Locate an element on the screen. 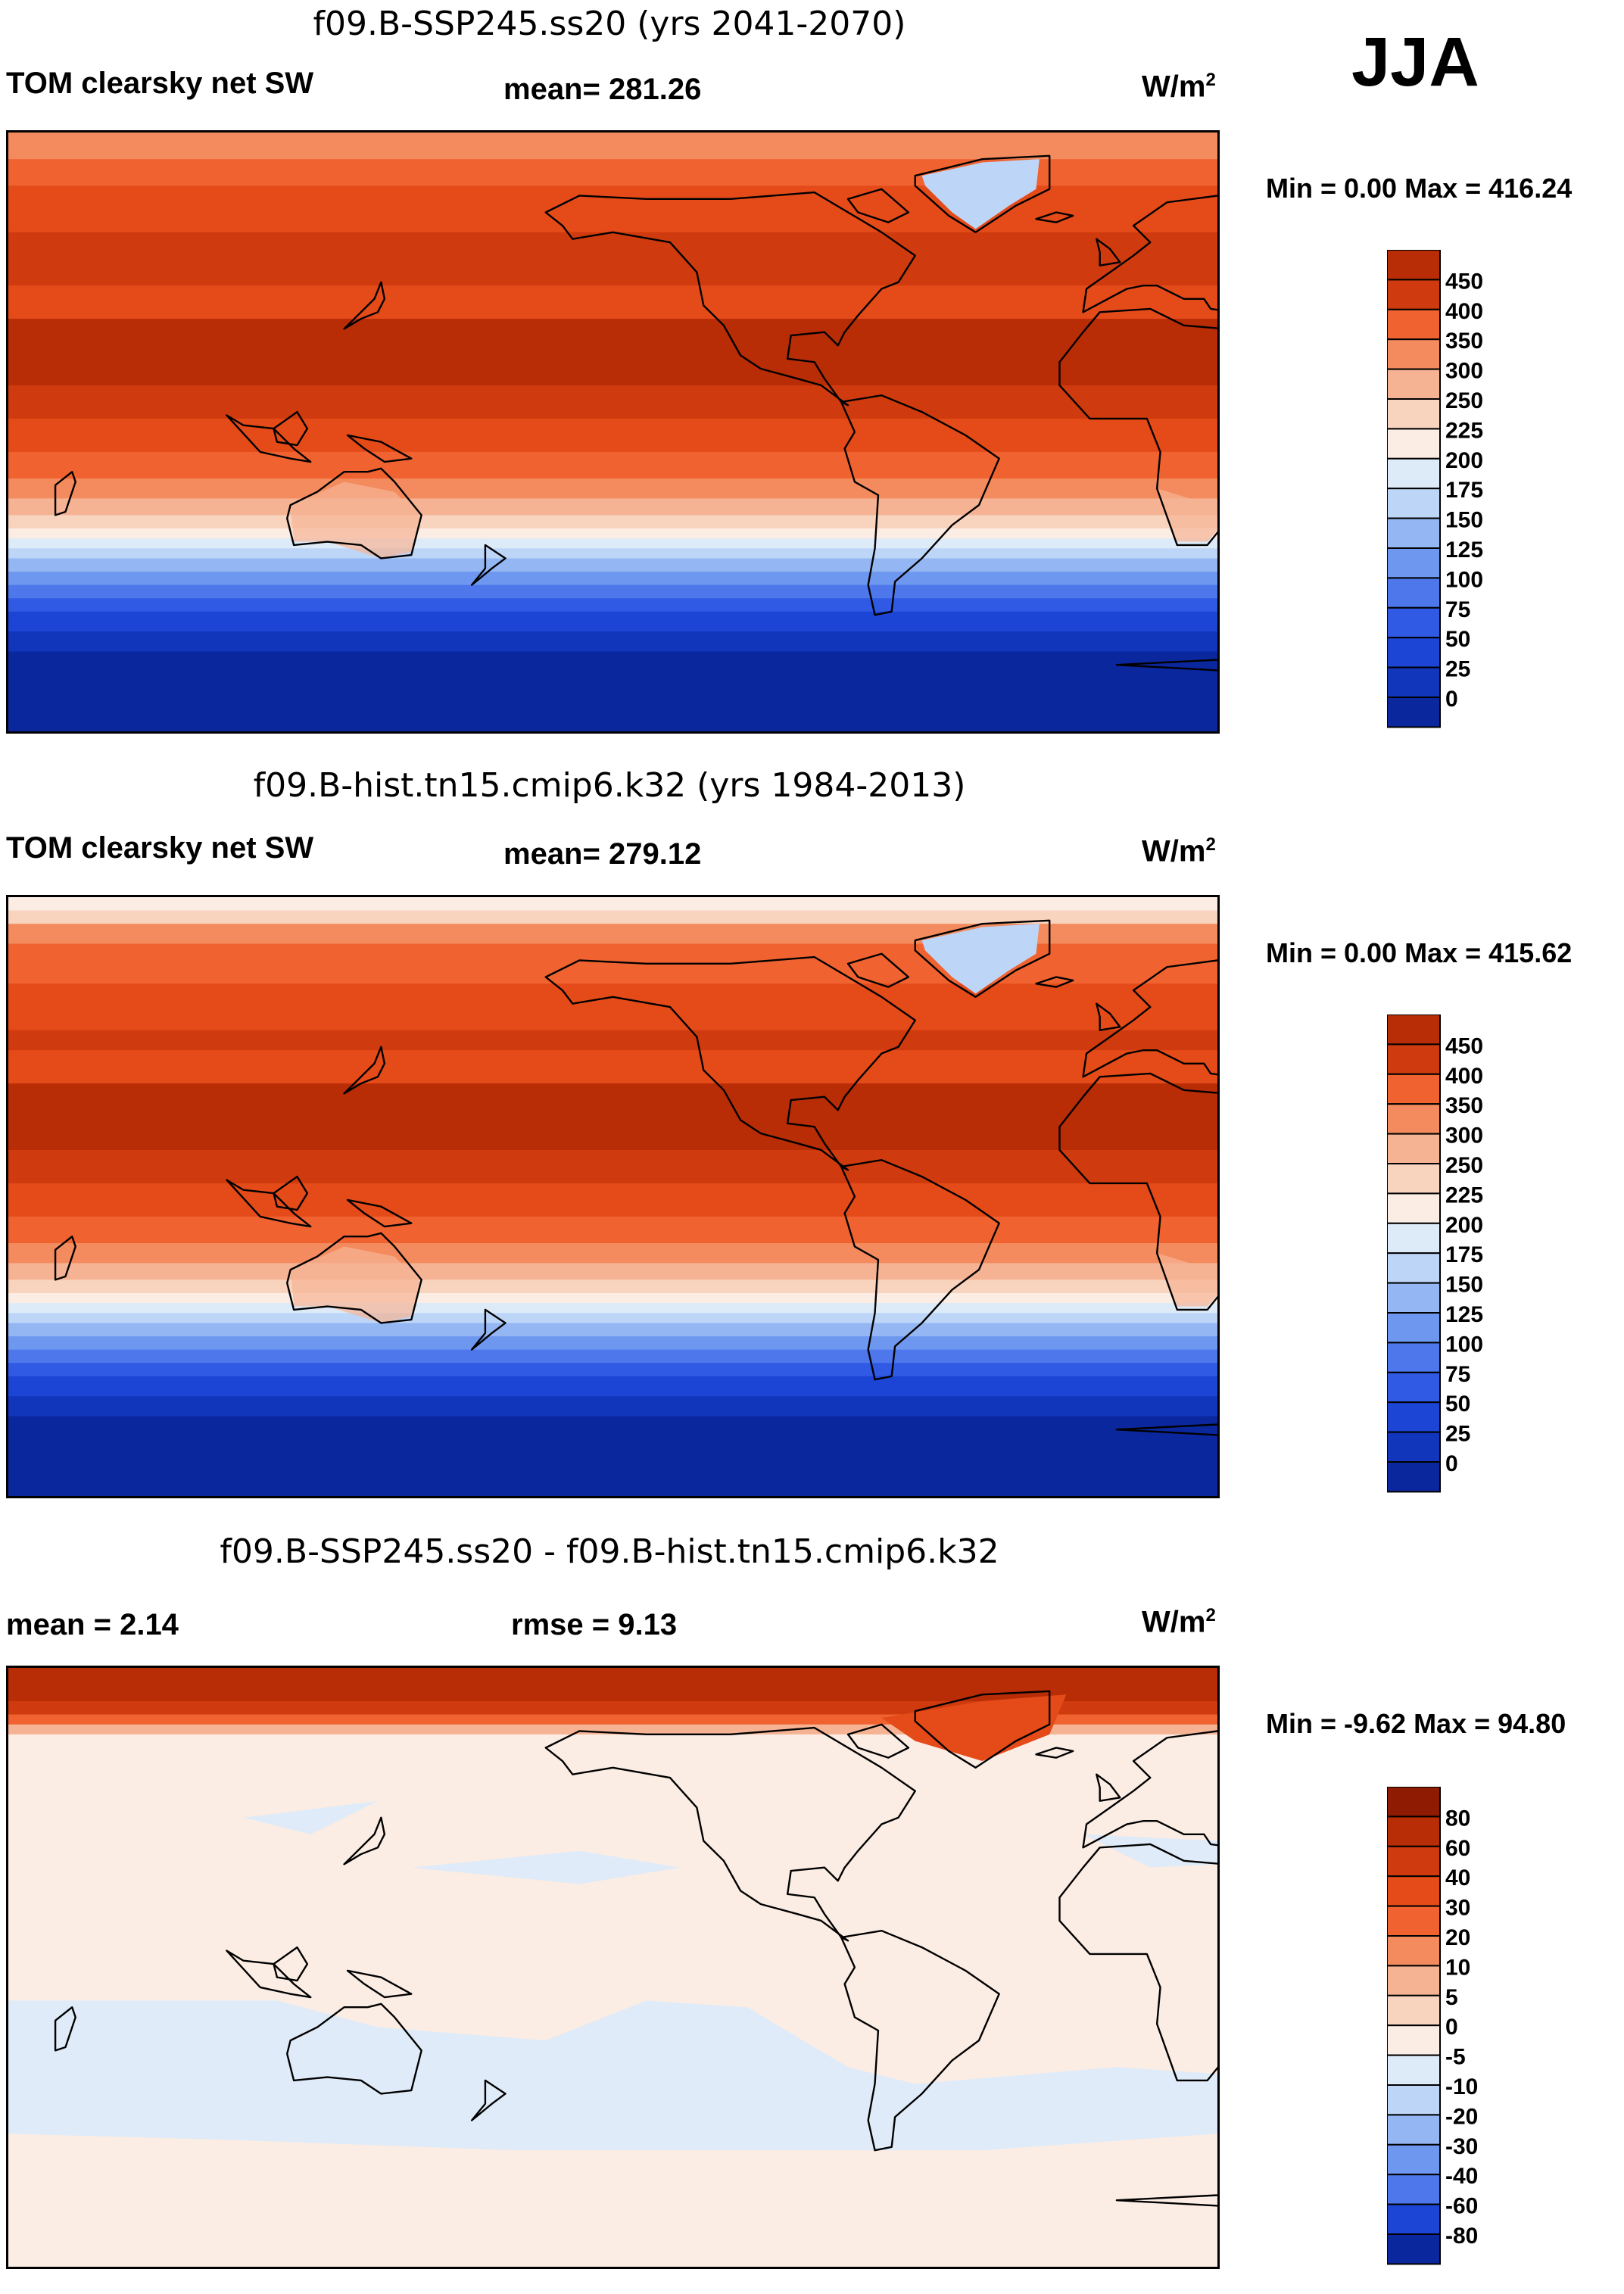 The width and height of the screenshot is (1624, 2294). colorbar-1: 450 400 350 300 250 225 200 175 150 125 100 75 50 25 0 is located at coordinates (1435, 492).